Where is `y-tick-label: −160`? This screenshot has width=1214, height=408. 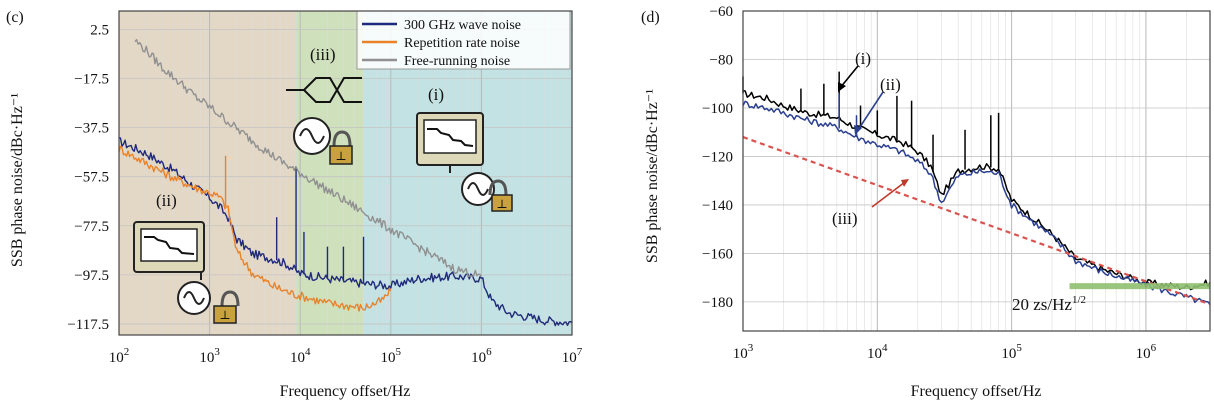 y-tick-label: −160 is located at coordinates (717, 254).